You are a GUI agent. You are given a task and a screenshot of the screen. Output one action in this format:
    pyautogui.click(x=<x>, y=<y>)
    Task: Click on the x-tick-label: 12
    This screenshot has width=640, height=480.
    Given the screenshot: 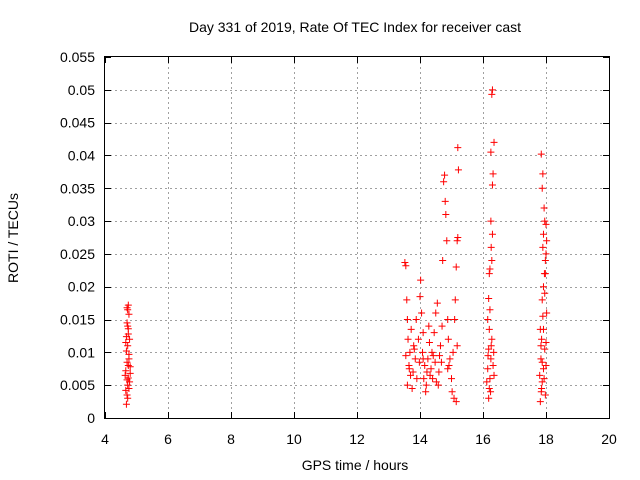 What is the action you would take?
    pyautogui.click(x=357, y=439)
    